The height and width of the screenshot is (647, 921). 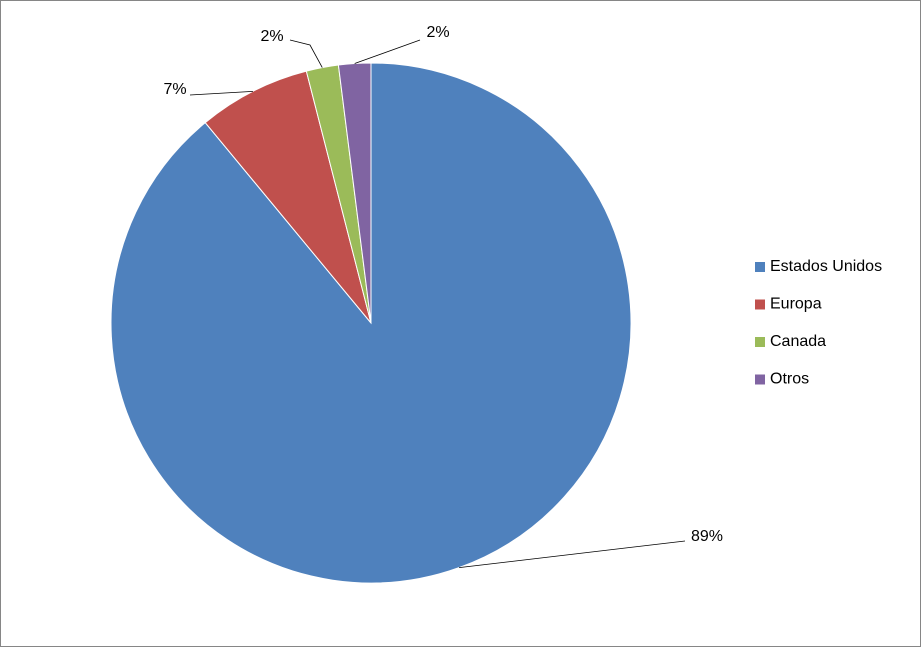 What do you see at coordinates (707, 536) in the screenshot?
I see `data-label: 89%` at bounding box center [707, 536].